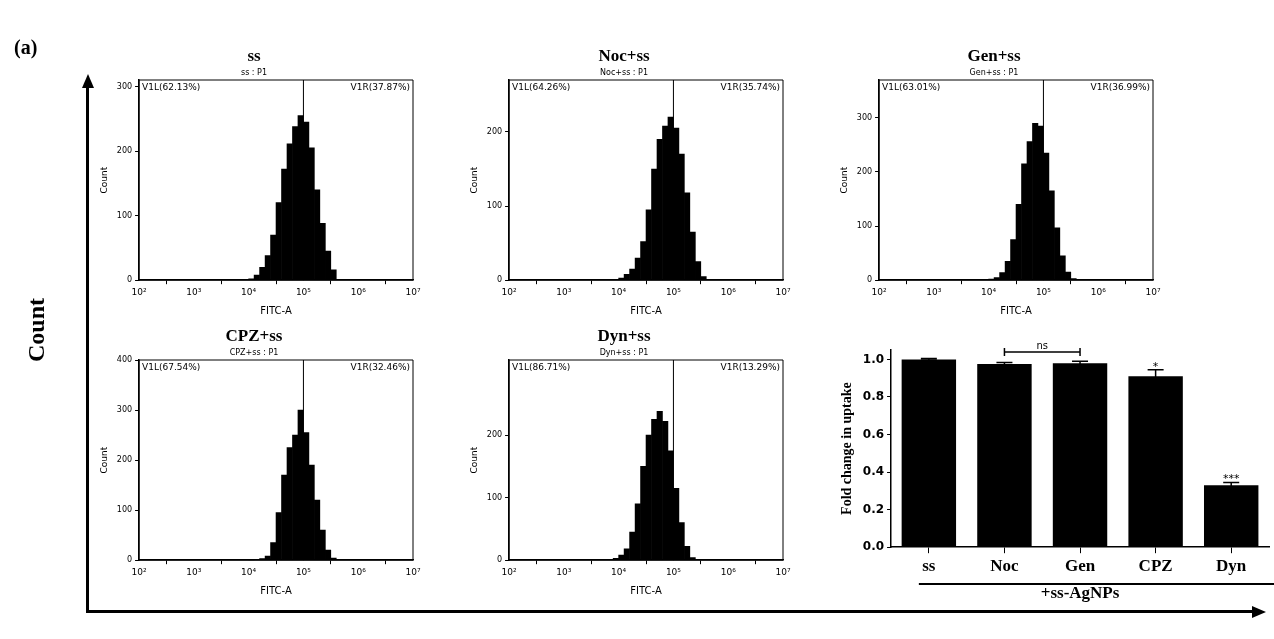  What do you see at coordinates (1155, 366) in the screenshot?
I see `annotation: *` at bounding box center [1155, 366].